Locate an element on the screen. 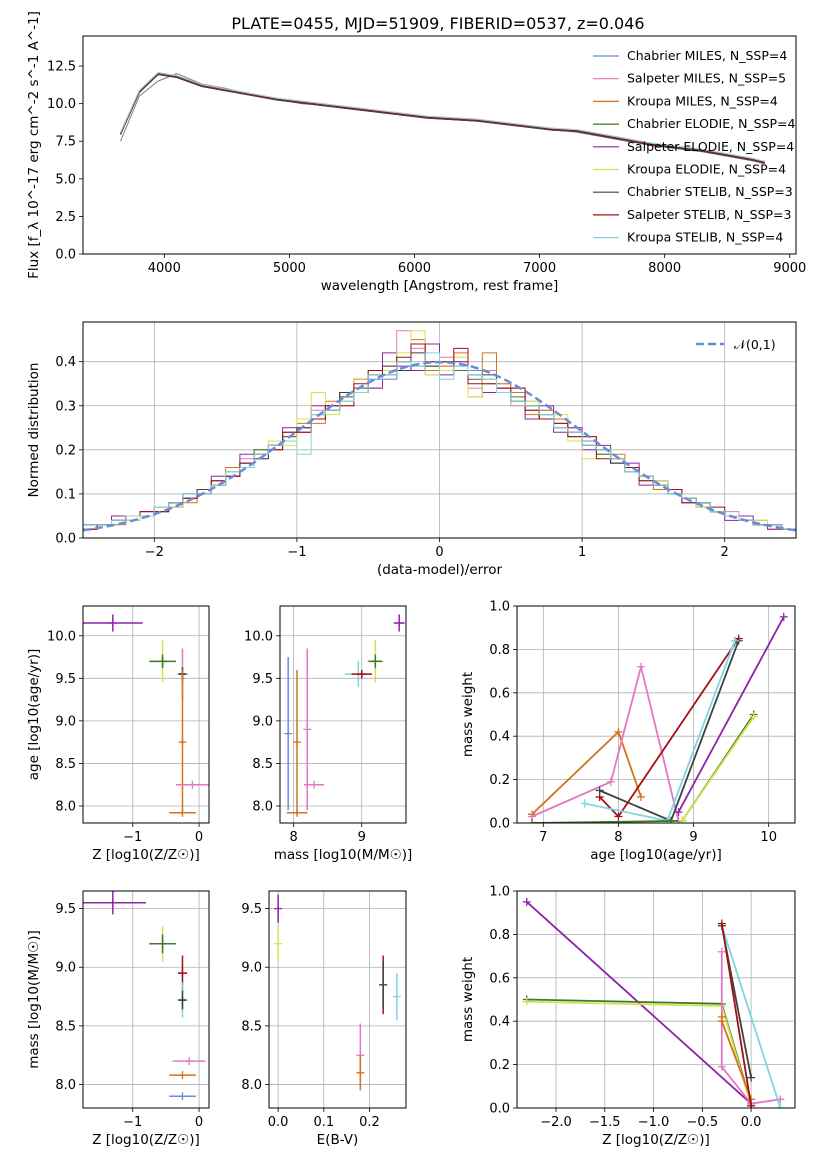 Image resolution: width=819 pixels, height=1170 pixels. age-vs-z-ytick-label: 8.5 is located at coordinates (65, 764).